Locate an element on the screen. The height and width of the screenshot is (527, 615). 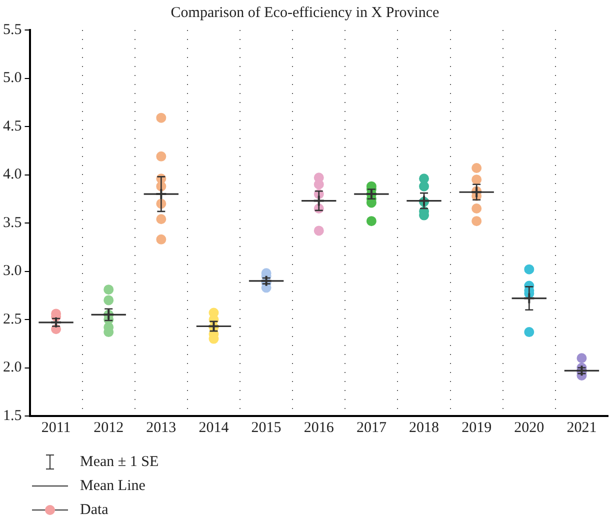
y-tick-label: 2.0 is located at coordinates (12, 368).